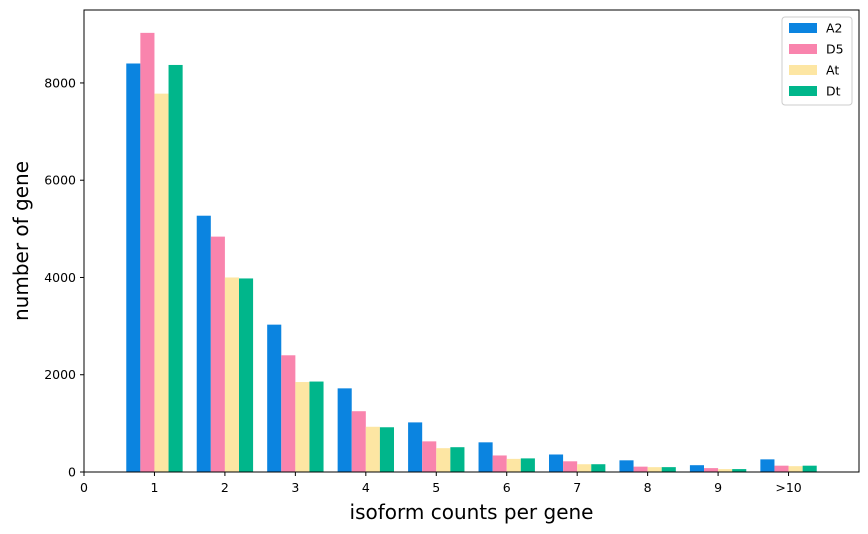 The height and width of the screenshot is (534, 868). Describe the element at coordinates (577, 487) in the screenshot. I see `x-tick-label: 7` at that location.